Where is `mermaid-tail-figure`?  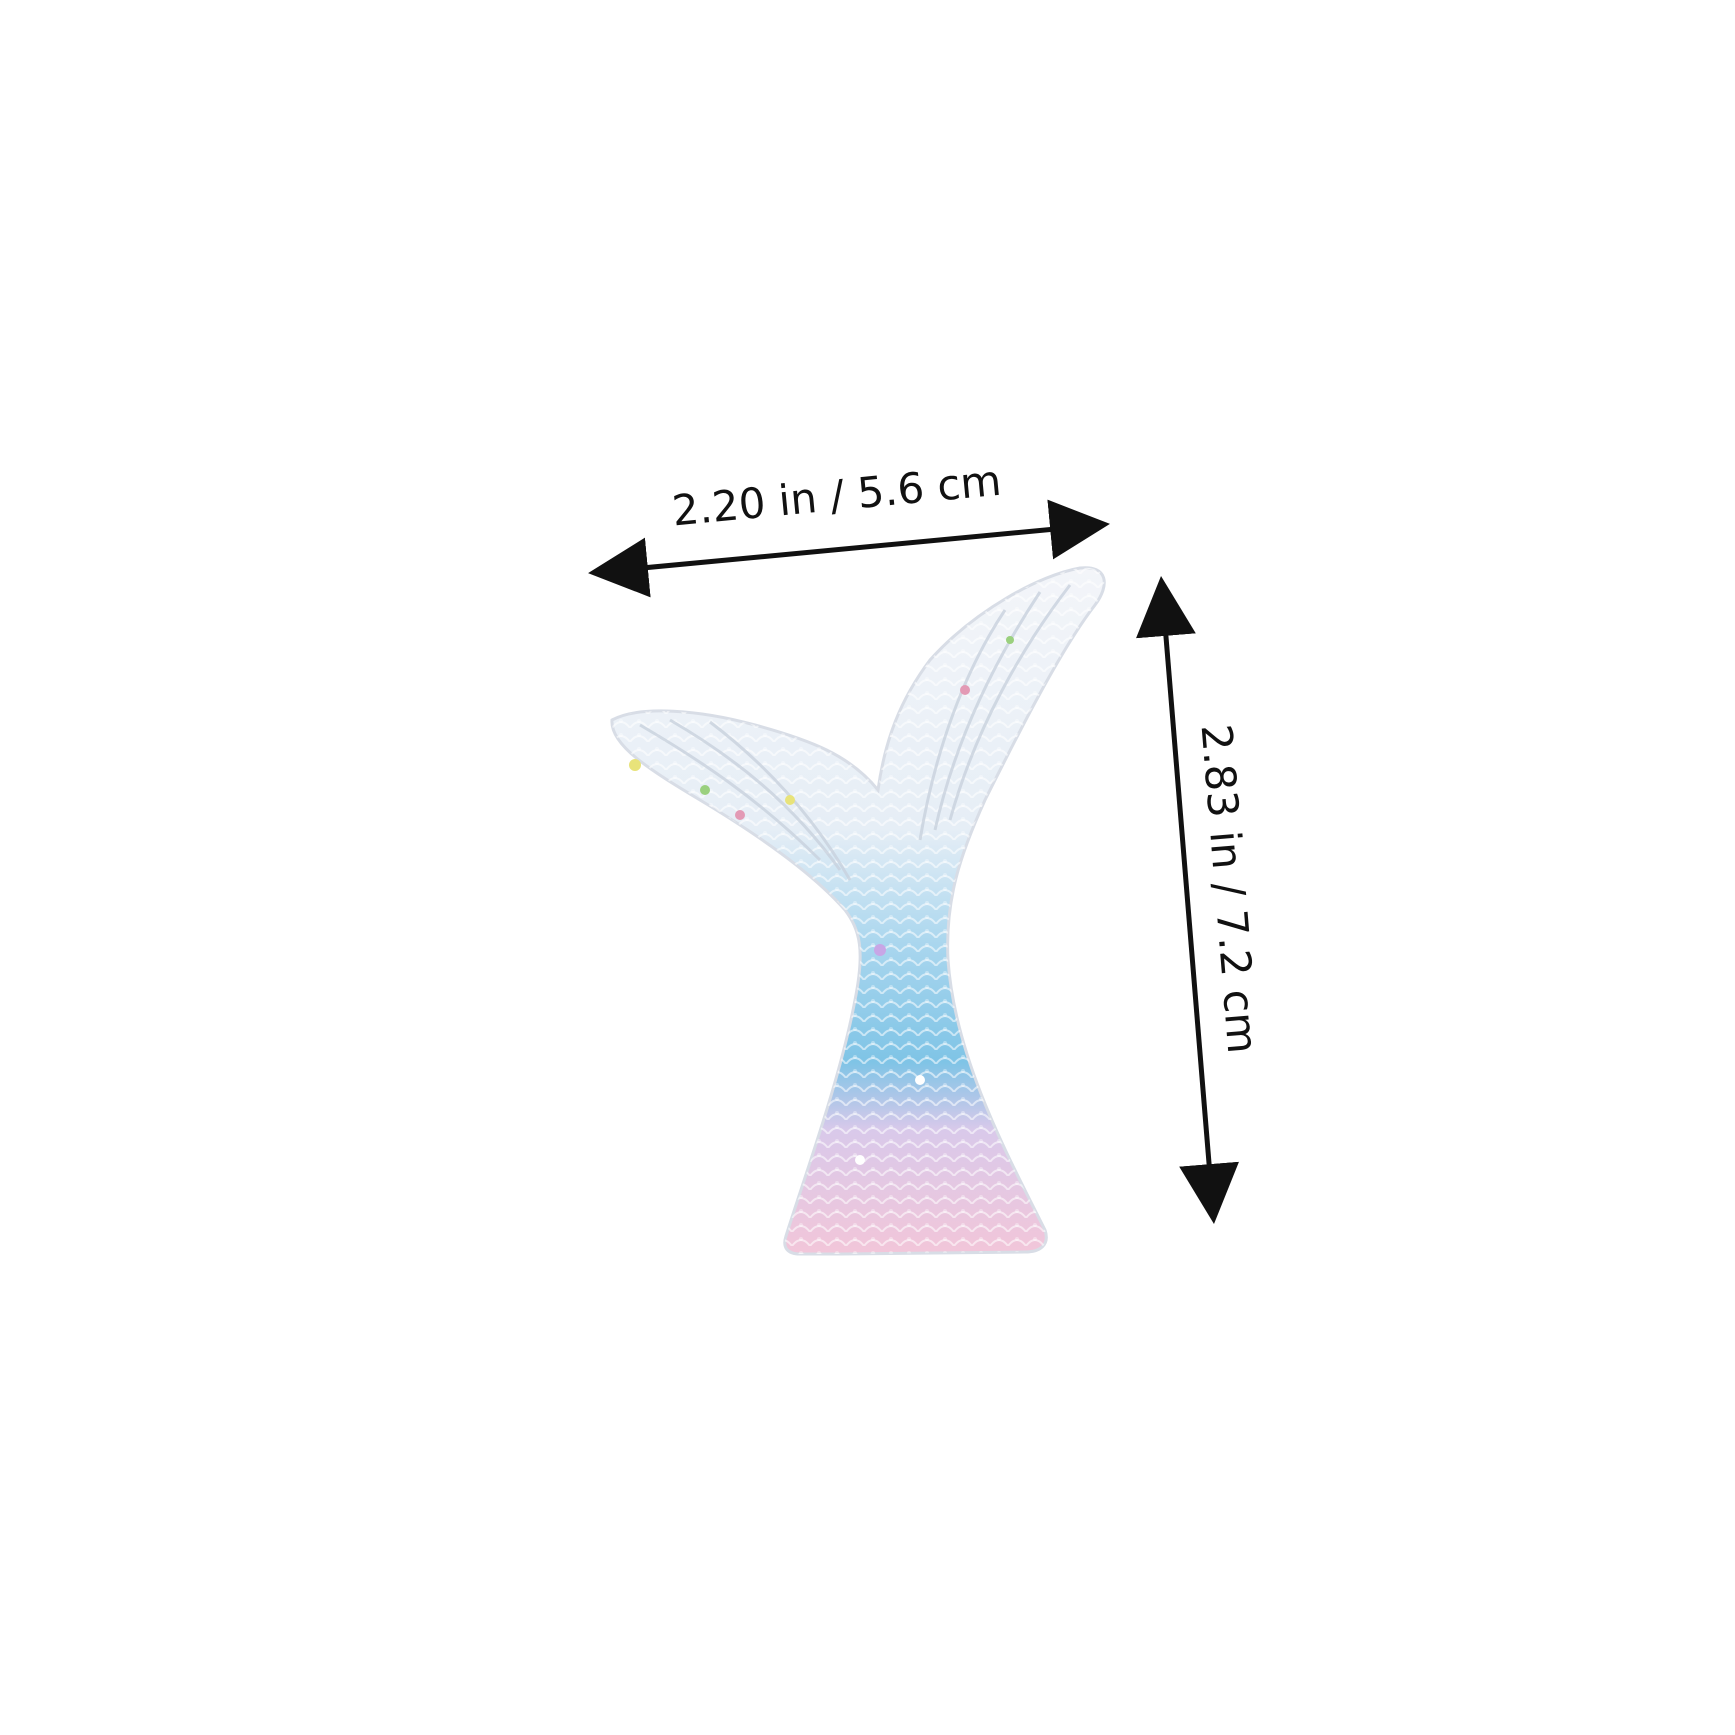
mermaid-tail-figure is located at coordinates (858, 911).